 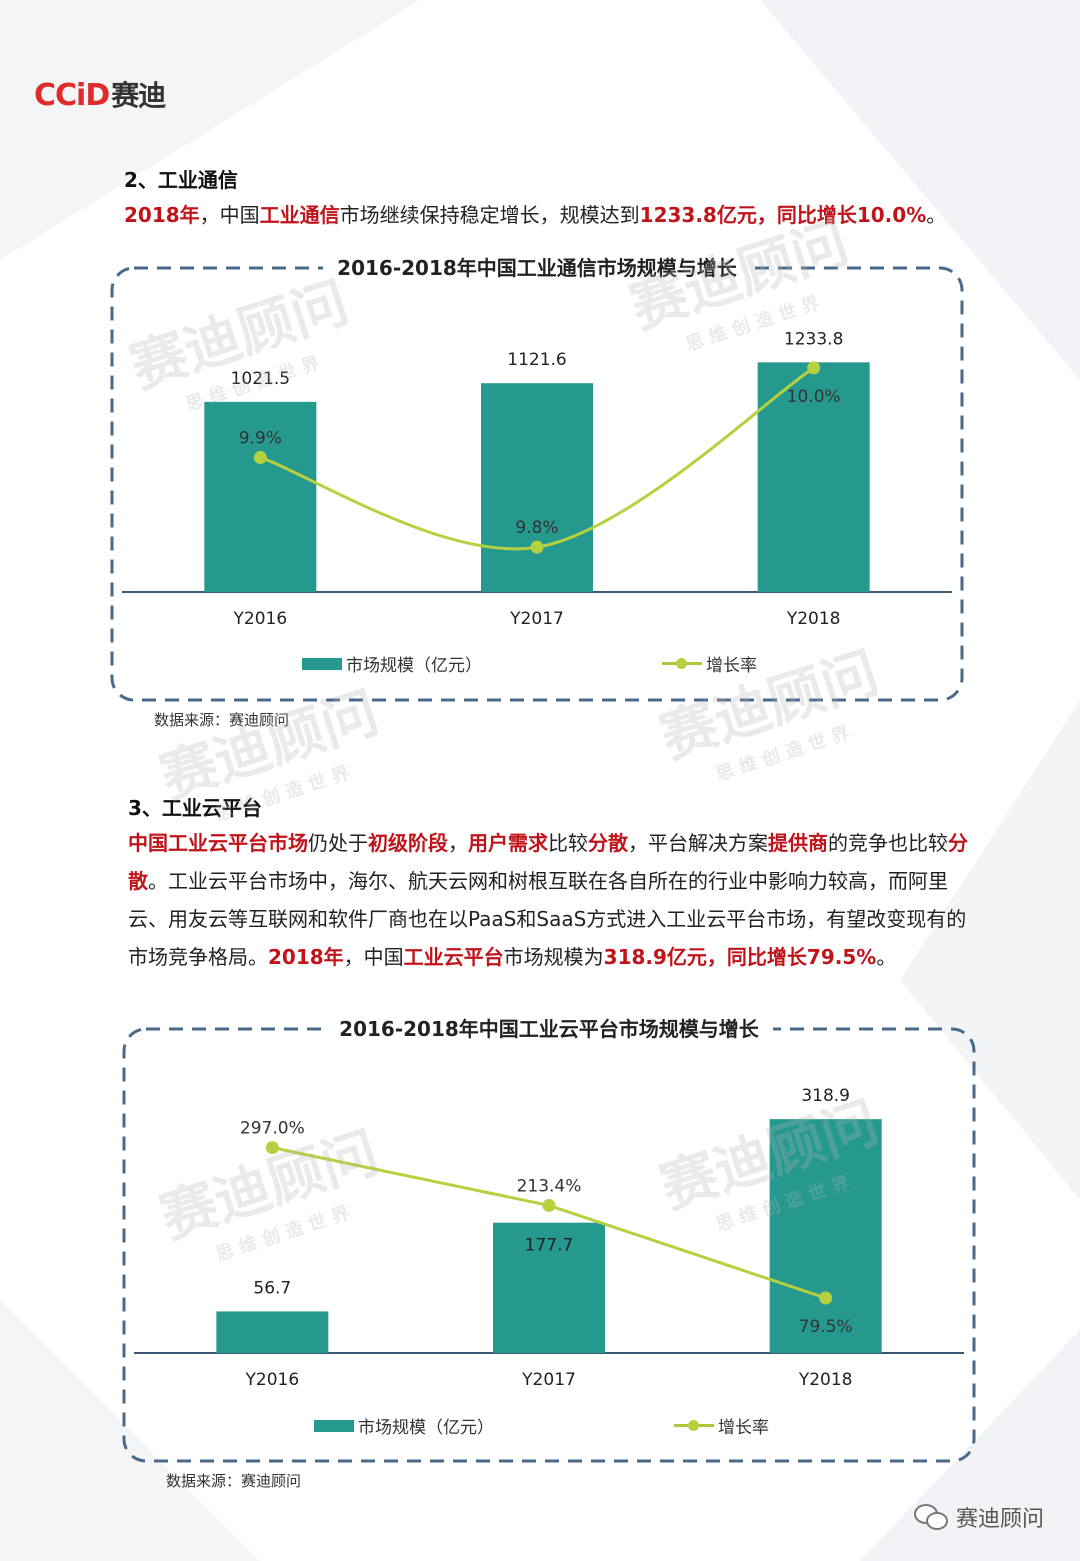 What do you see at coordinates (783, 754) in the screenshot?
I see `watermark-sub: 思 维 创 造 世 界` at bounding box center [783, 754].